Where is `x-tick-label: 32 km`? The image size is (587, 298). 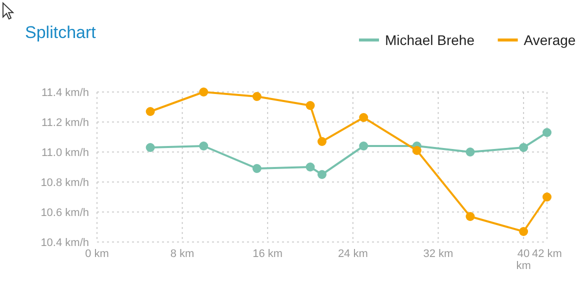
x-tick-label: 32 km is located at coordinates (438, 254).